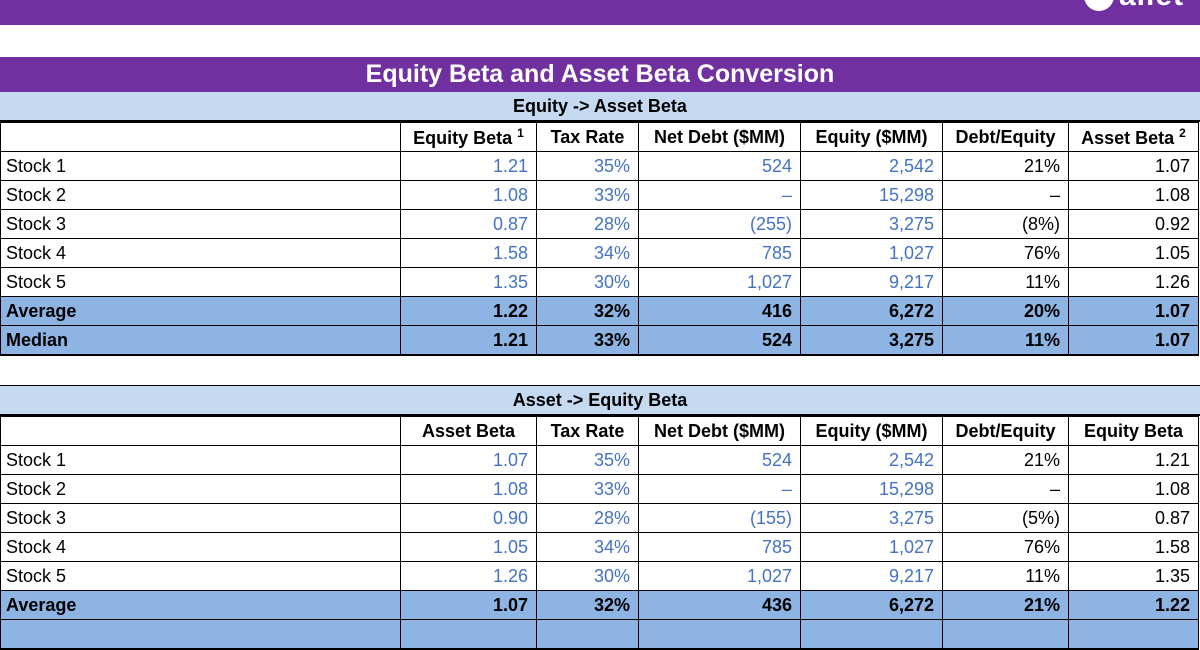 Image resolution: width=1200 pixels, height=650 pixels. I want to click on value-cell: 0.92, so click(1133, 224).